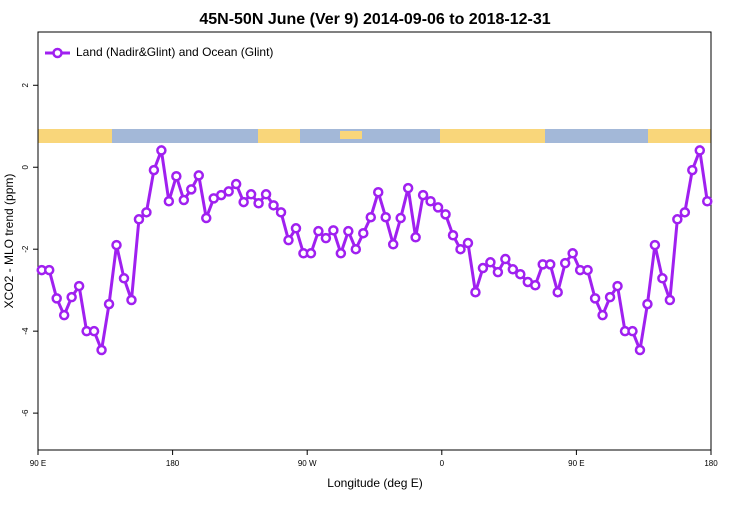  Describe the element at coordinates (9, 241) in the screenshot. I see `y-axis-label: XCO2 - MLO trend (ppm)` at that location.